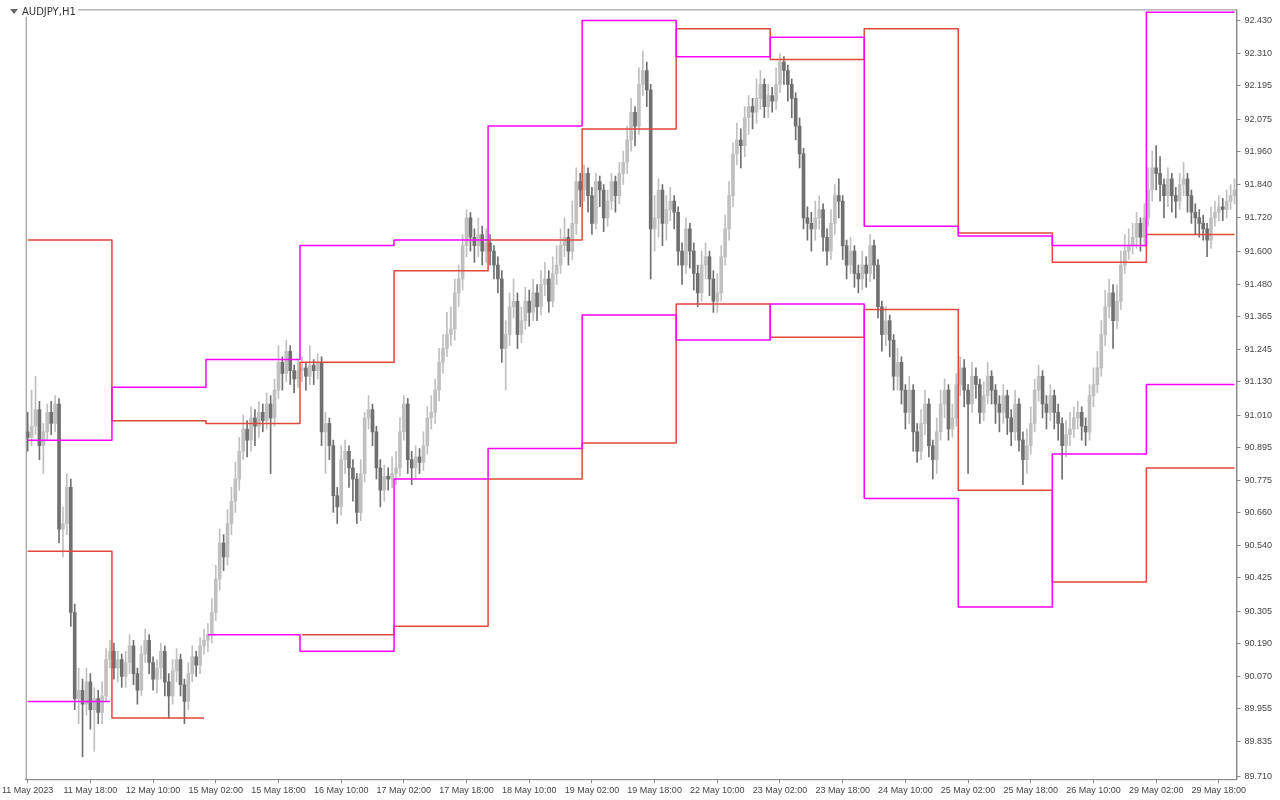 This screenshot has height=800, width=1280. What do you see at coordinates (278, 790) in the screenshot?
I see `x-tick-label: 15 May 18:00` at bounding box center [278, 790].